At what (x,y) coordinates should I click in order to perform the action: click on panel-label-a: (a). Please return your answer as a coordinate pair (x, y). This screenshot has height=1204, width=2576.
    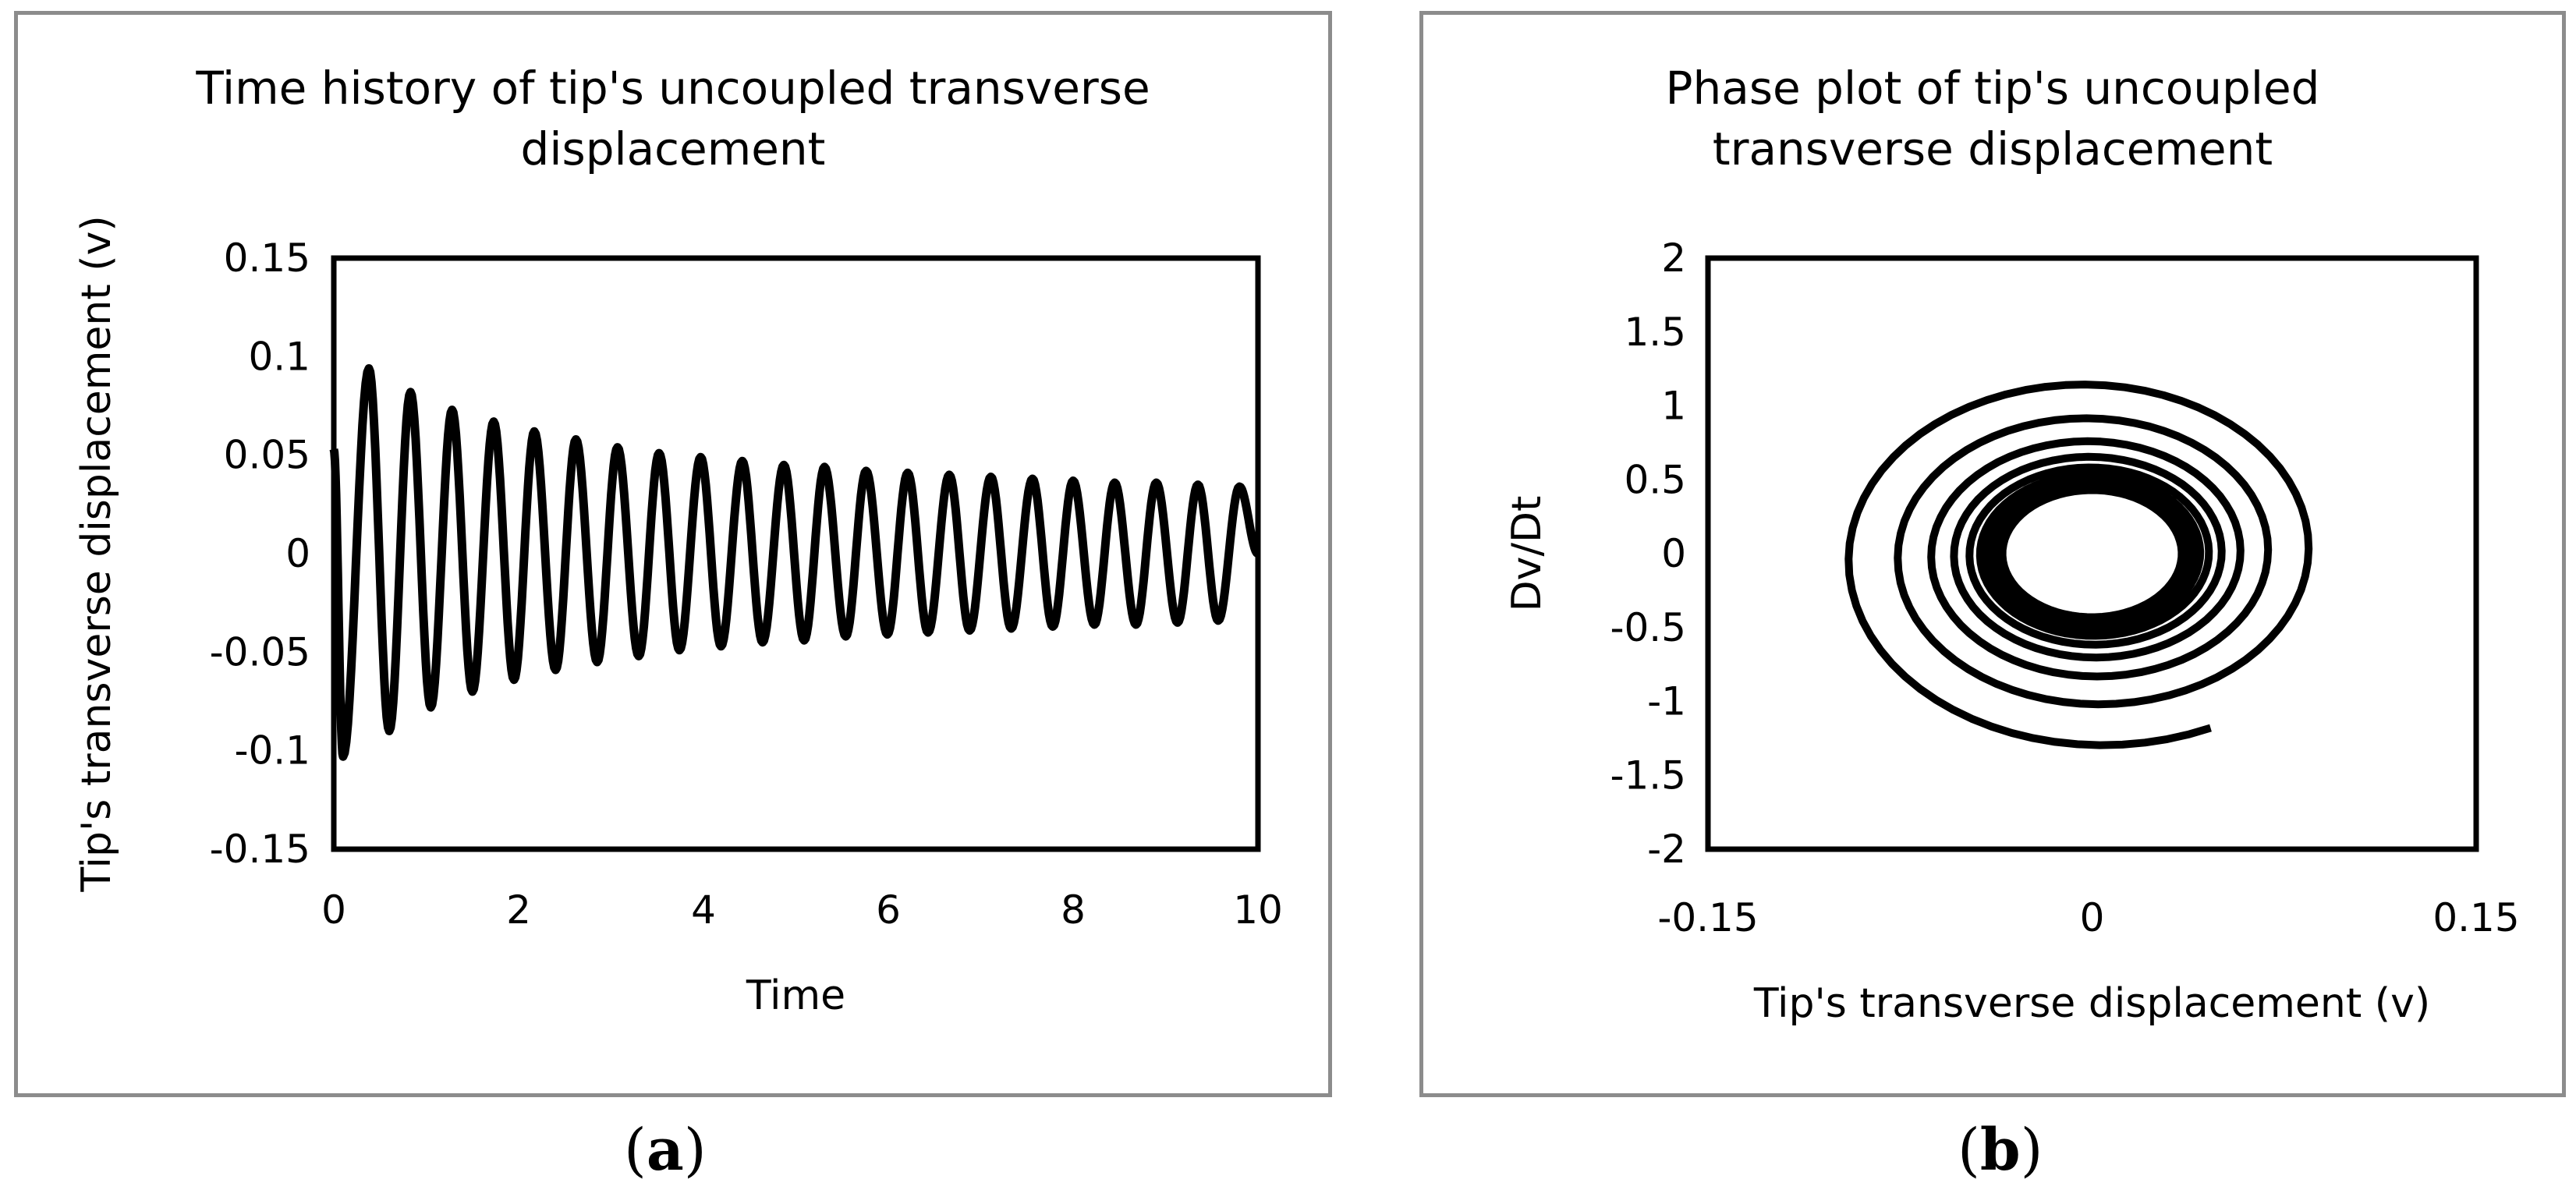
    Looking at the image, I should click on (666, 1150).